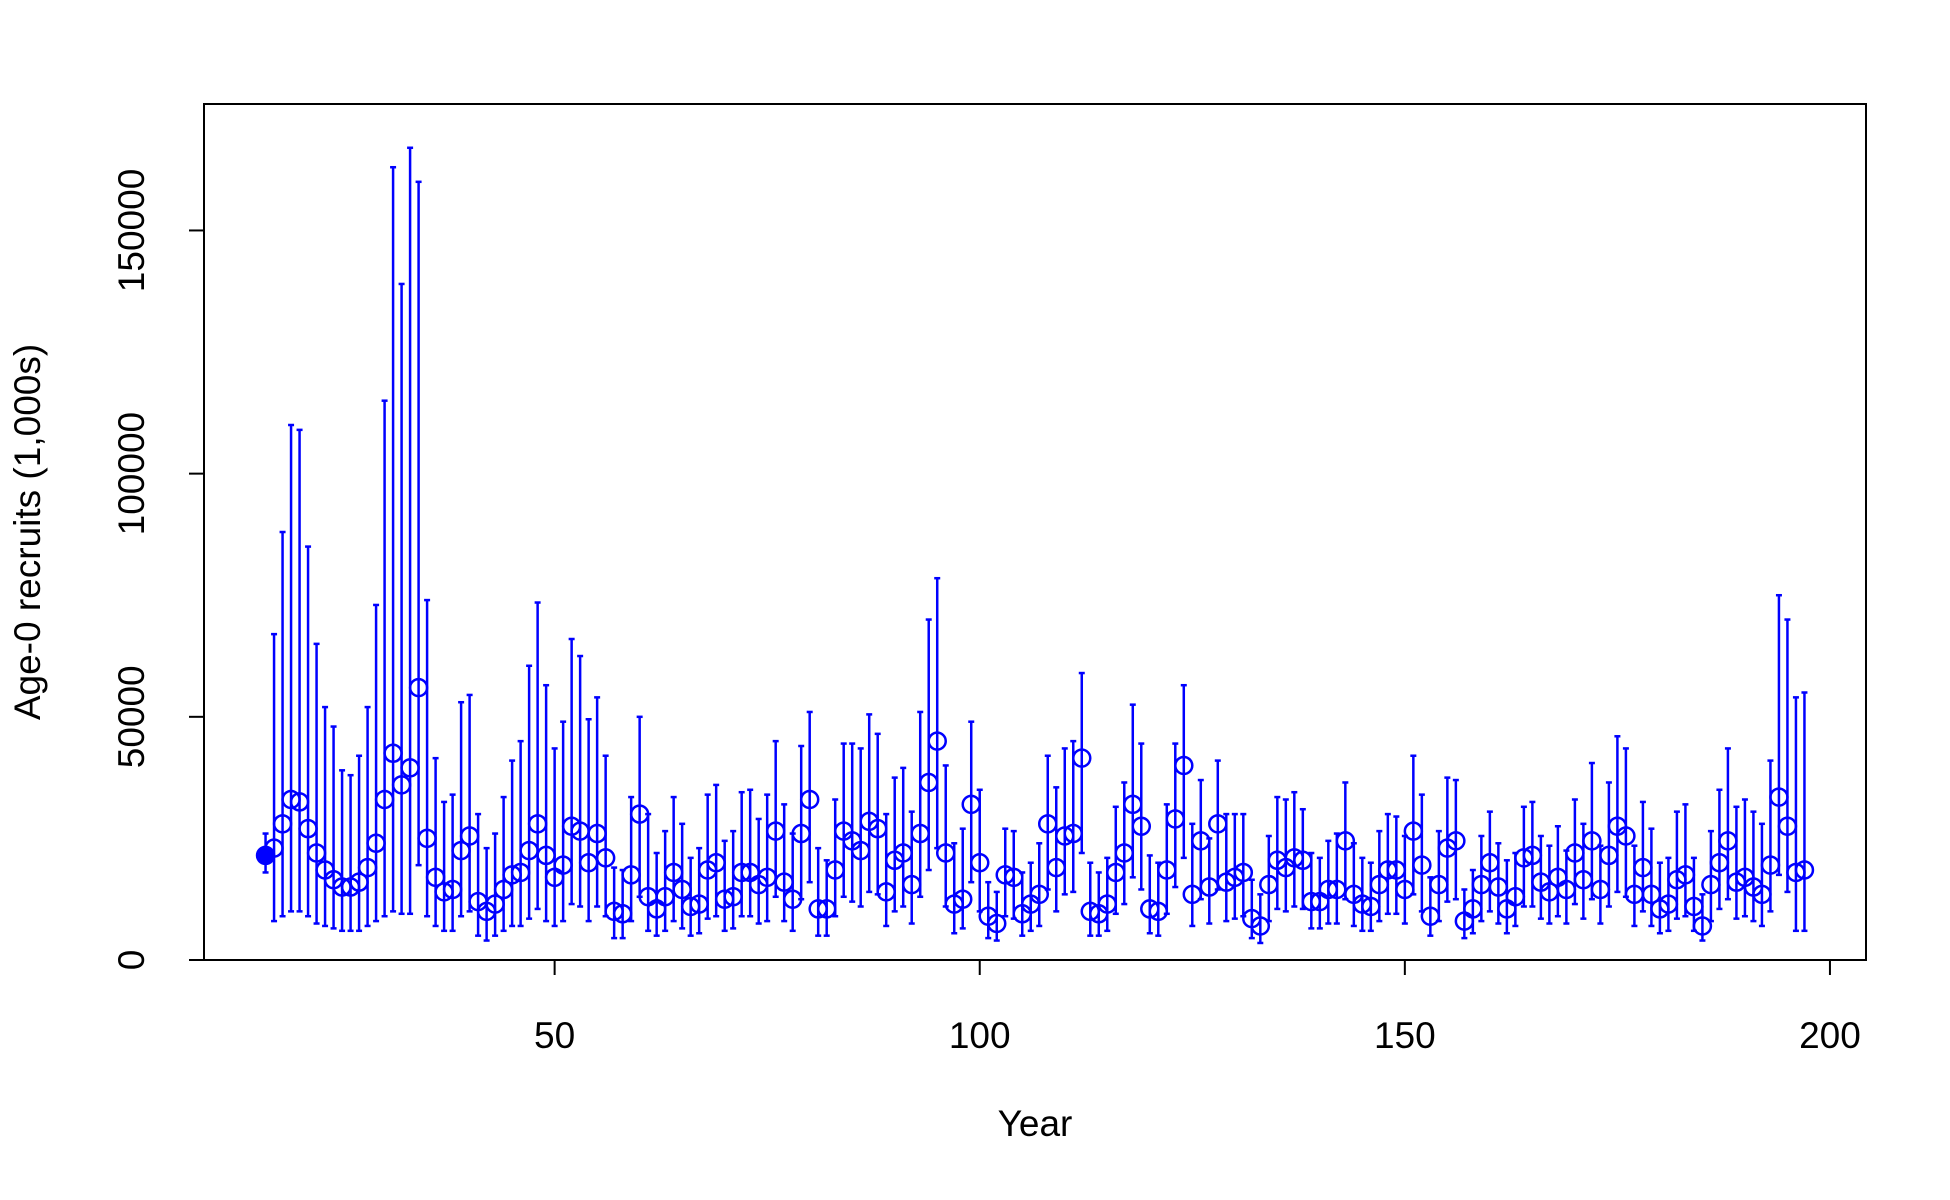  I want to click on y-tick-label: 150000, so click(131, 230).